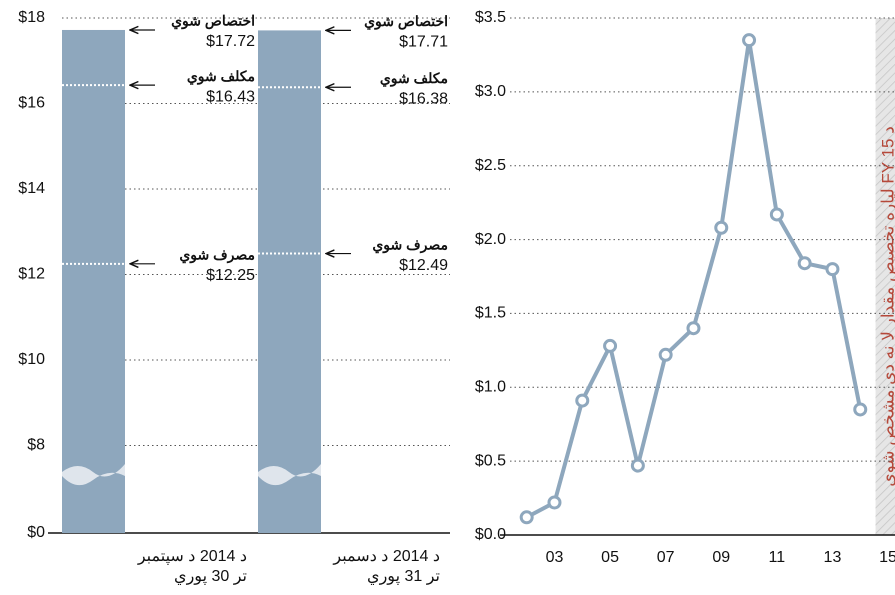 This screenshot has height=595, width=895. What do you see at coordinates (666, 557) in the screenshot?
I see `x-tick-label: 07` at bounding box center [666, 557].